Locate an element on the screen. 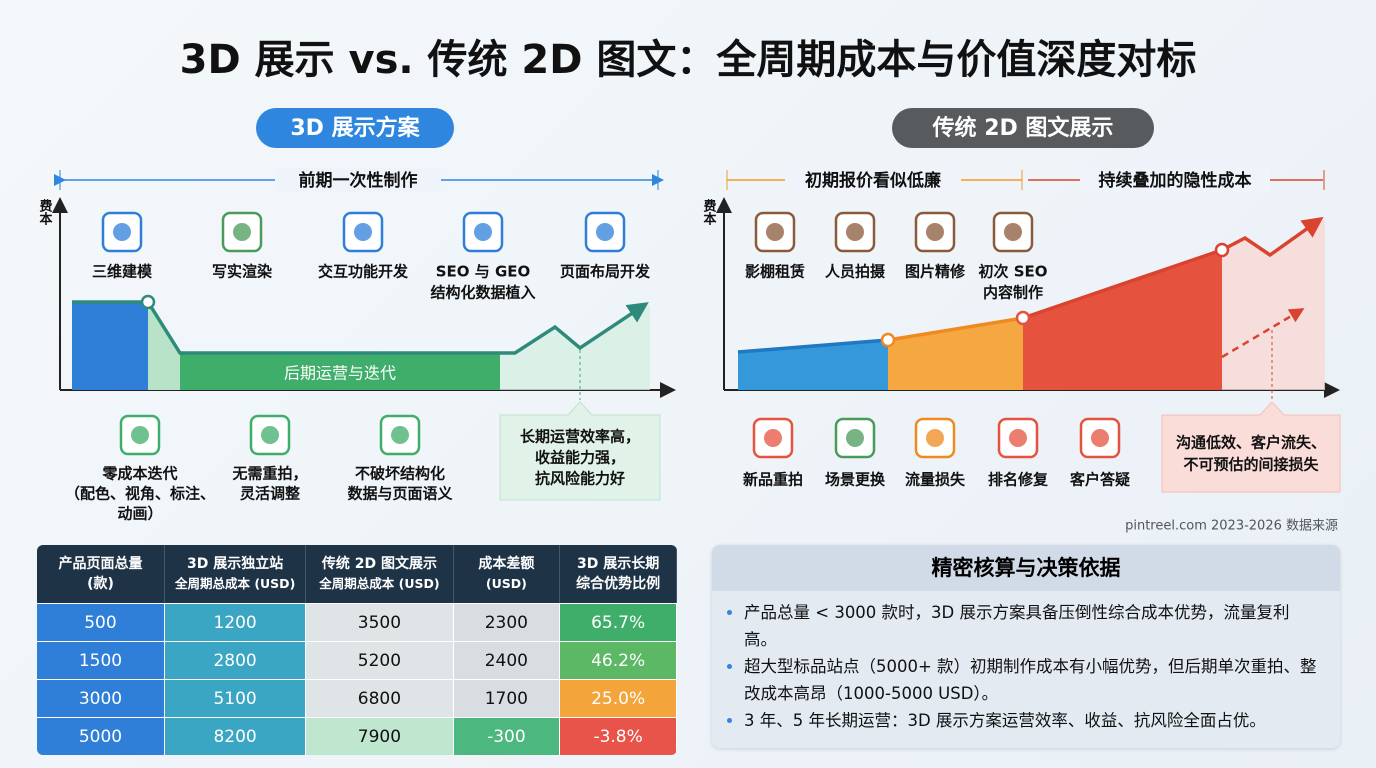 The height and width of the screenshot is (768, 1376). label: 内容制作 is located at coordinates (1013, 293).